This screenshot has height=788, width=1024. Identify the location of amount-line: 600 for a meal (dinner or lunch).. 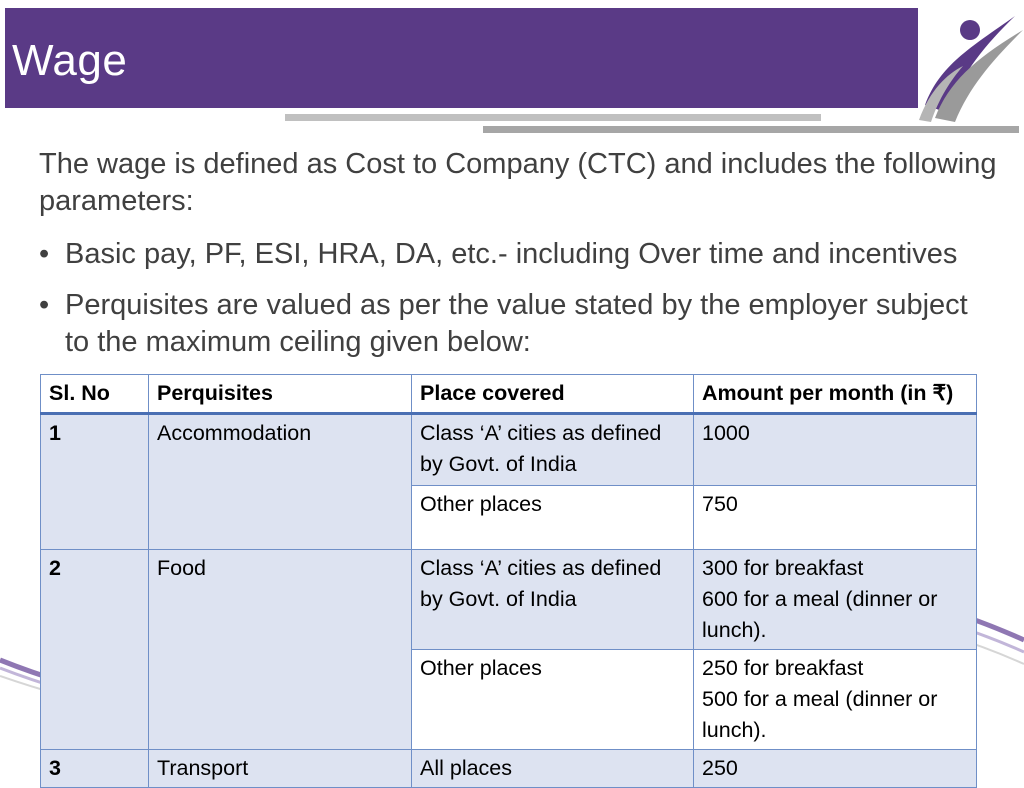
(820, 614).